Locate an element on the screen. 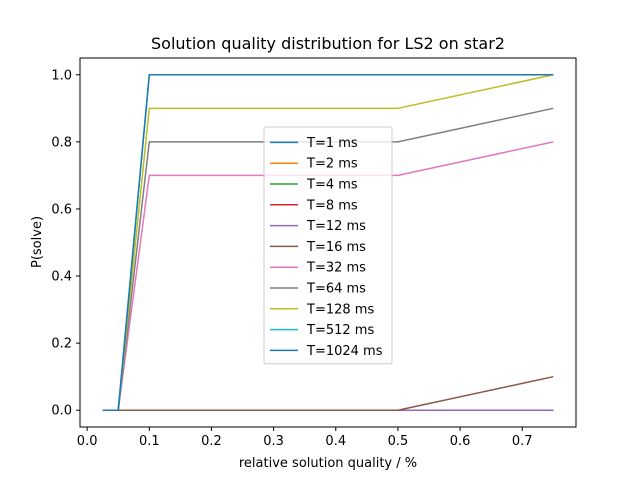  legend-box is located at coordinates (328, 245).